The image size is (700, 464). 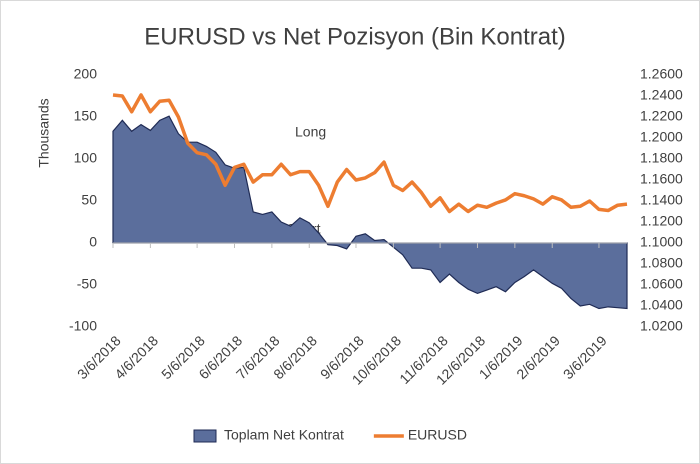 I want to click on y2-tick-label: 1.2600, so click(x=661, y=74).